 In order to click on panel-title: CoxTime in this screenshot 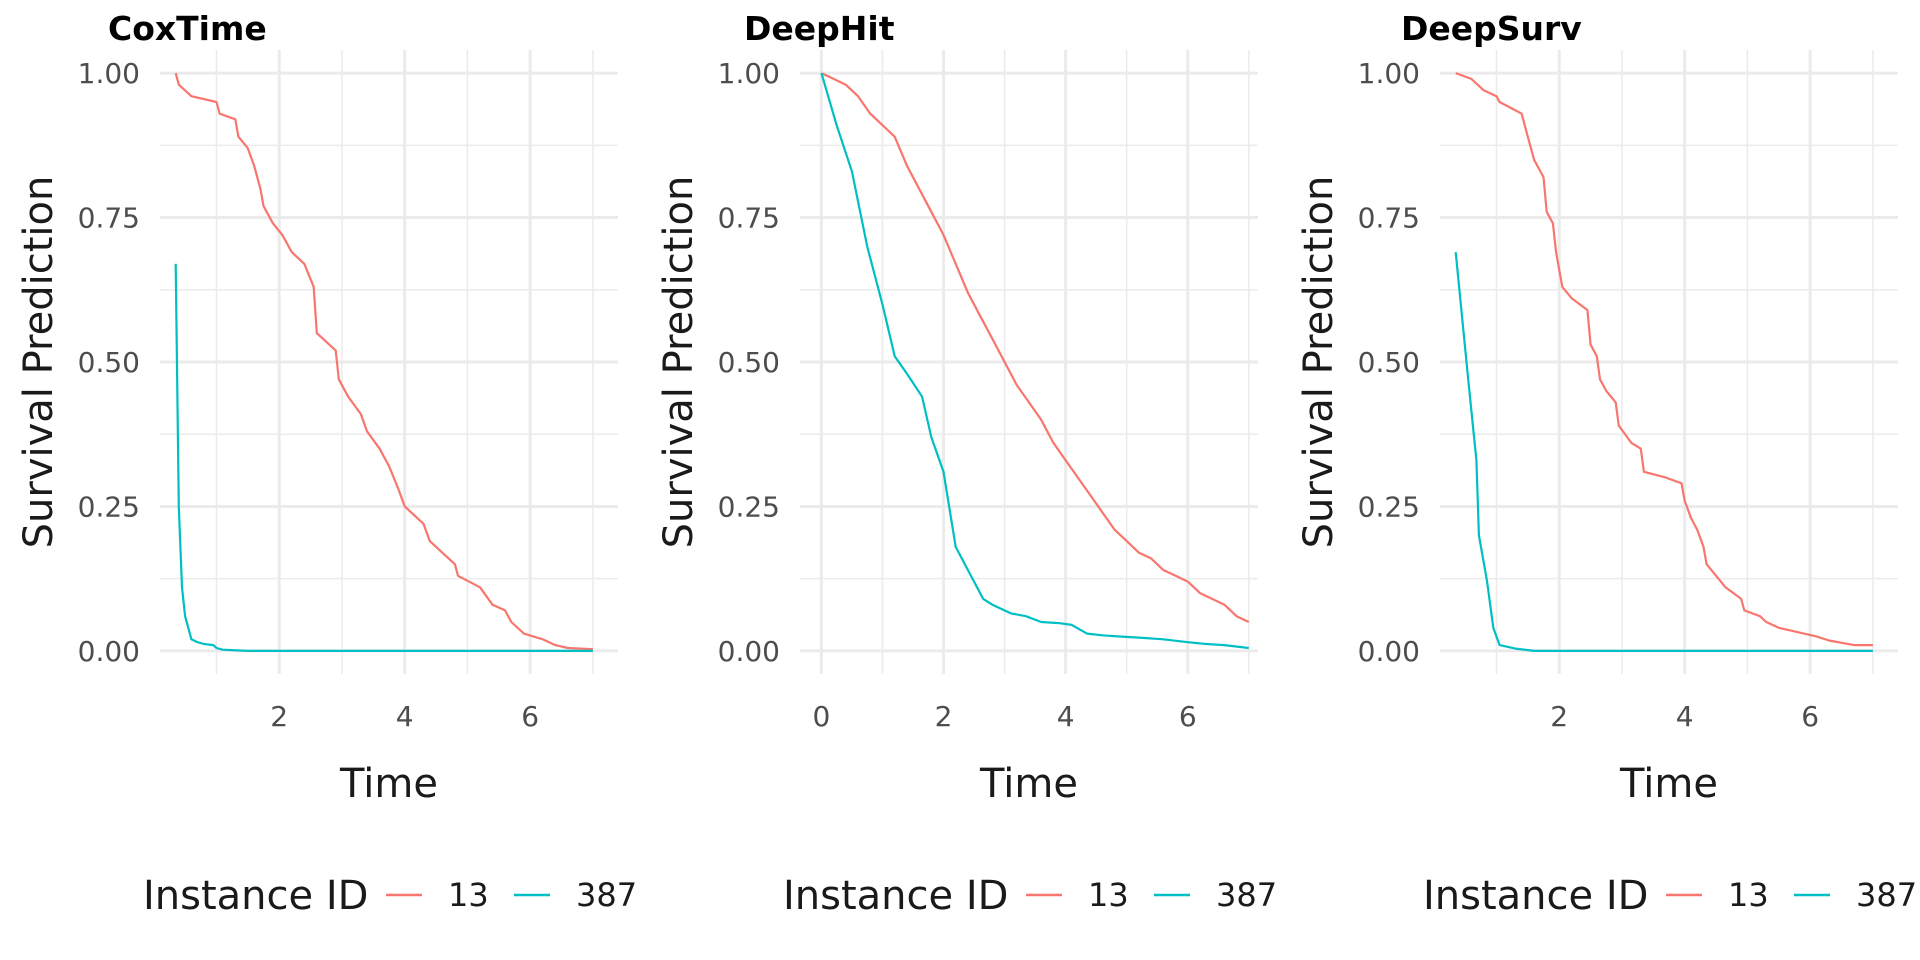, I will do `click(187, 28)`.